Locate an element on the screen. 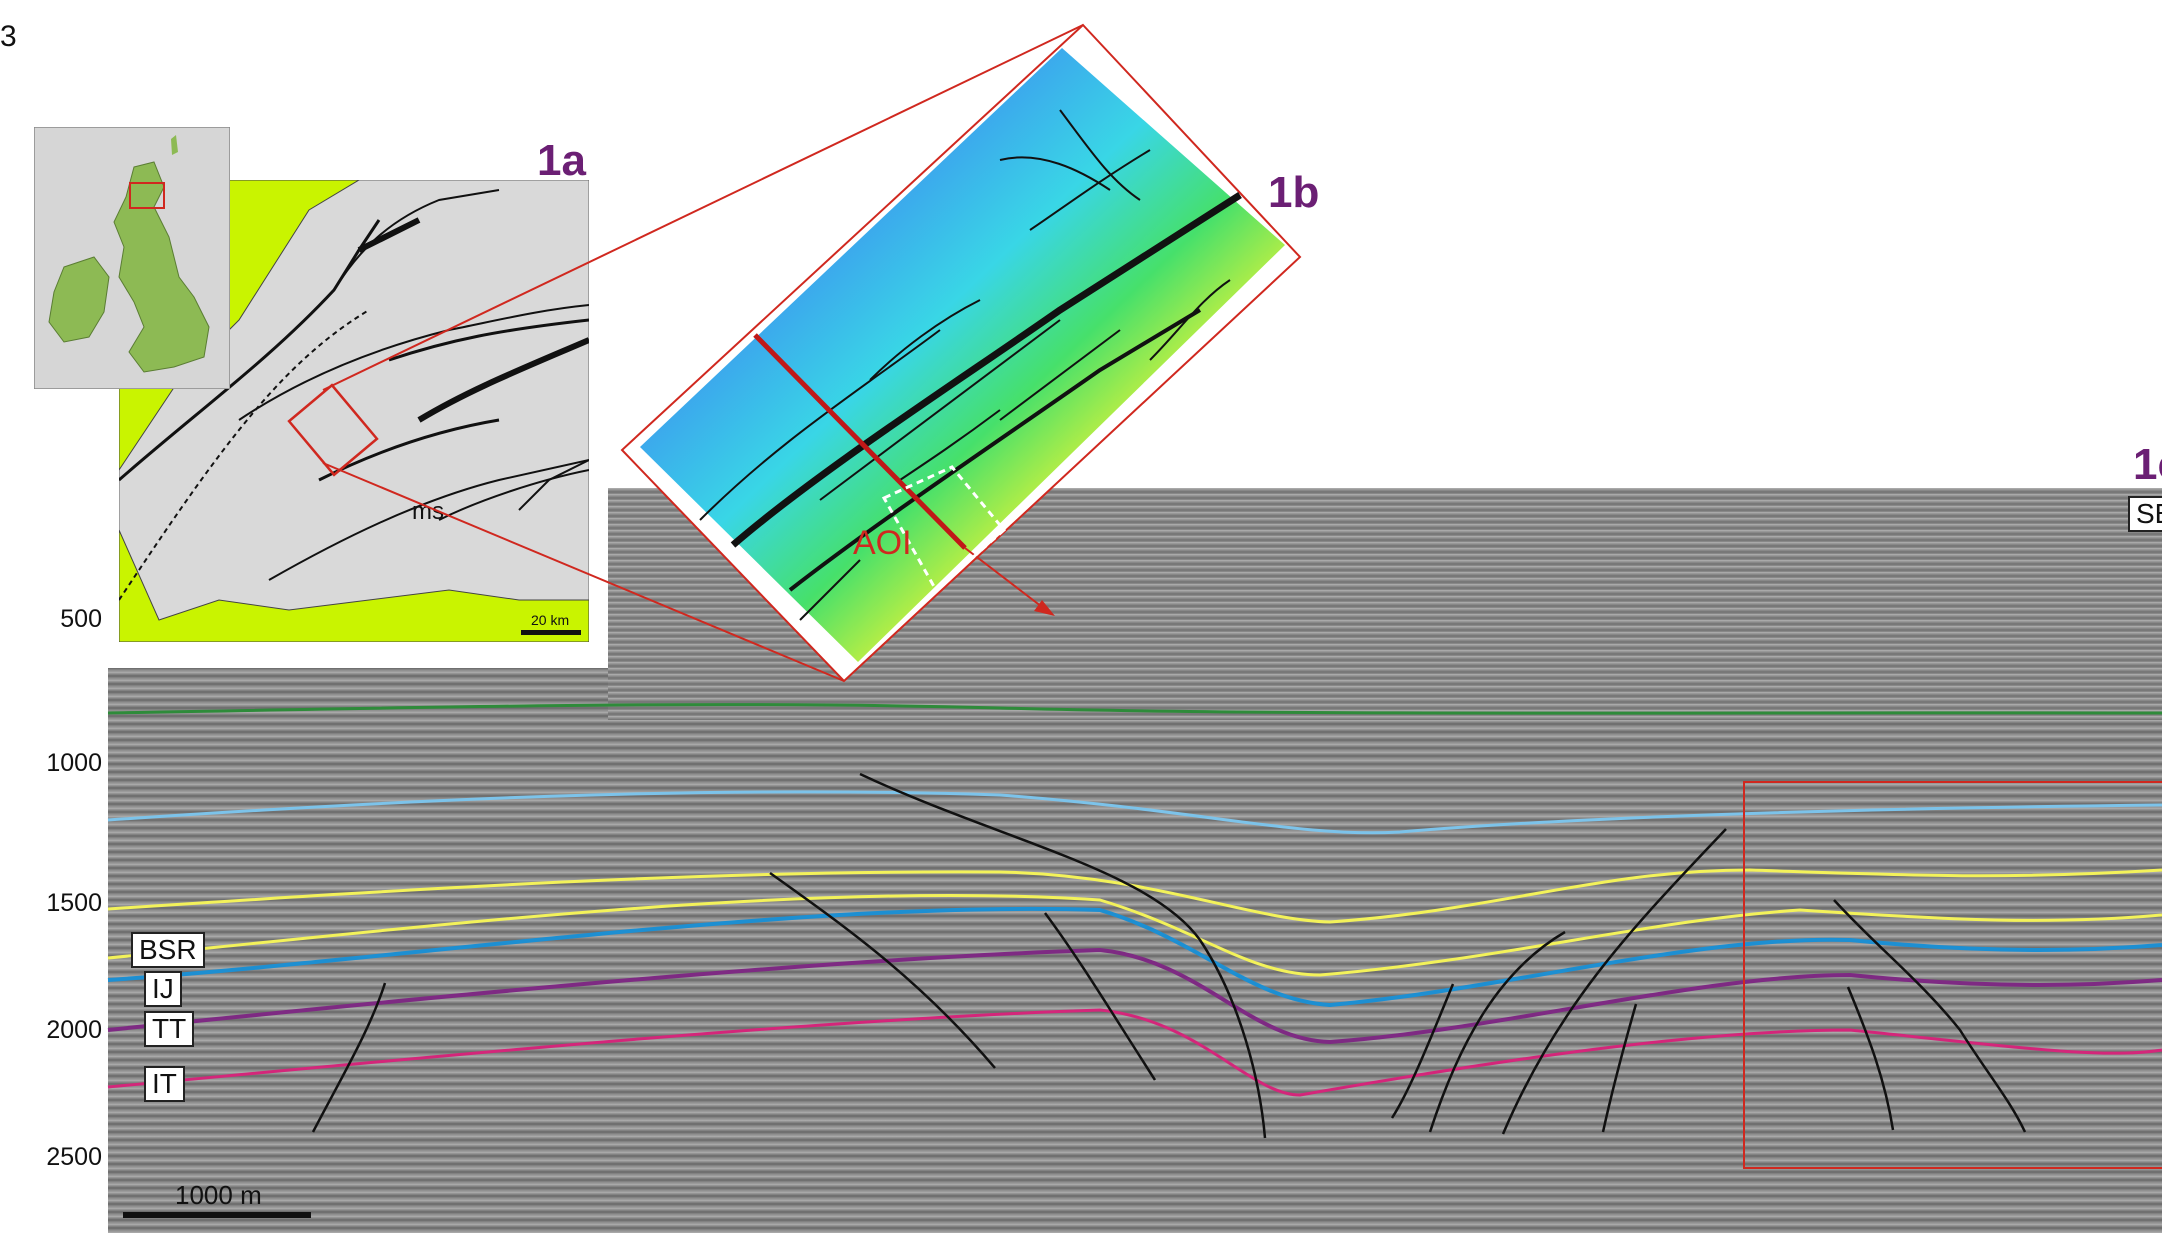 This screenshot has width=2162, height=1233. panel-label-1b: 1b is located at coordinates (1294, 192).